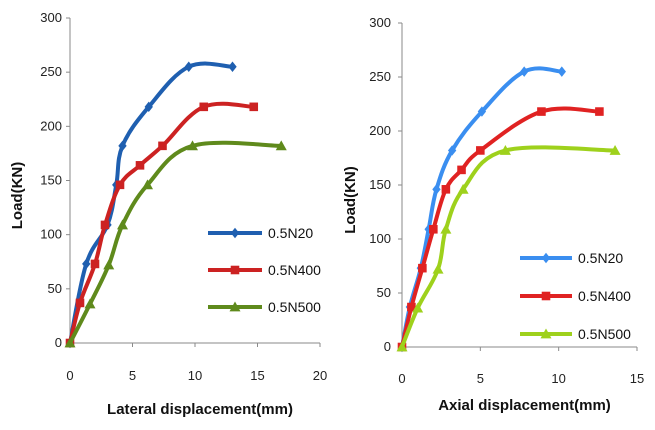 The height and width of the screenshot is (430, 655). What do you see at coordinates (200, 409) in the screenshot?
I see `x-axis-title: Lateral displacement(mm)` at bounding box center [200, 409].